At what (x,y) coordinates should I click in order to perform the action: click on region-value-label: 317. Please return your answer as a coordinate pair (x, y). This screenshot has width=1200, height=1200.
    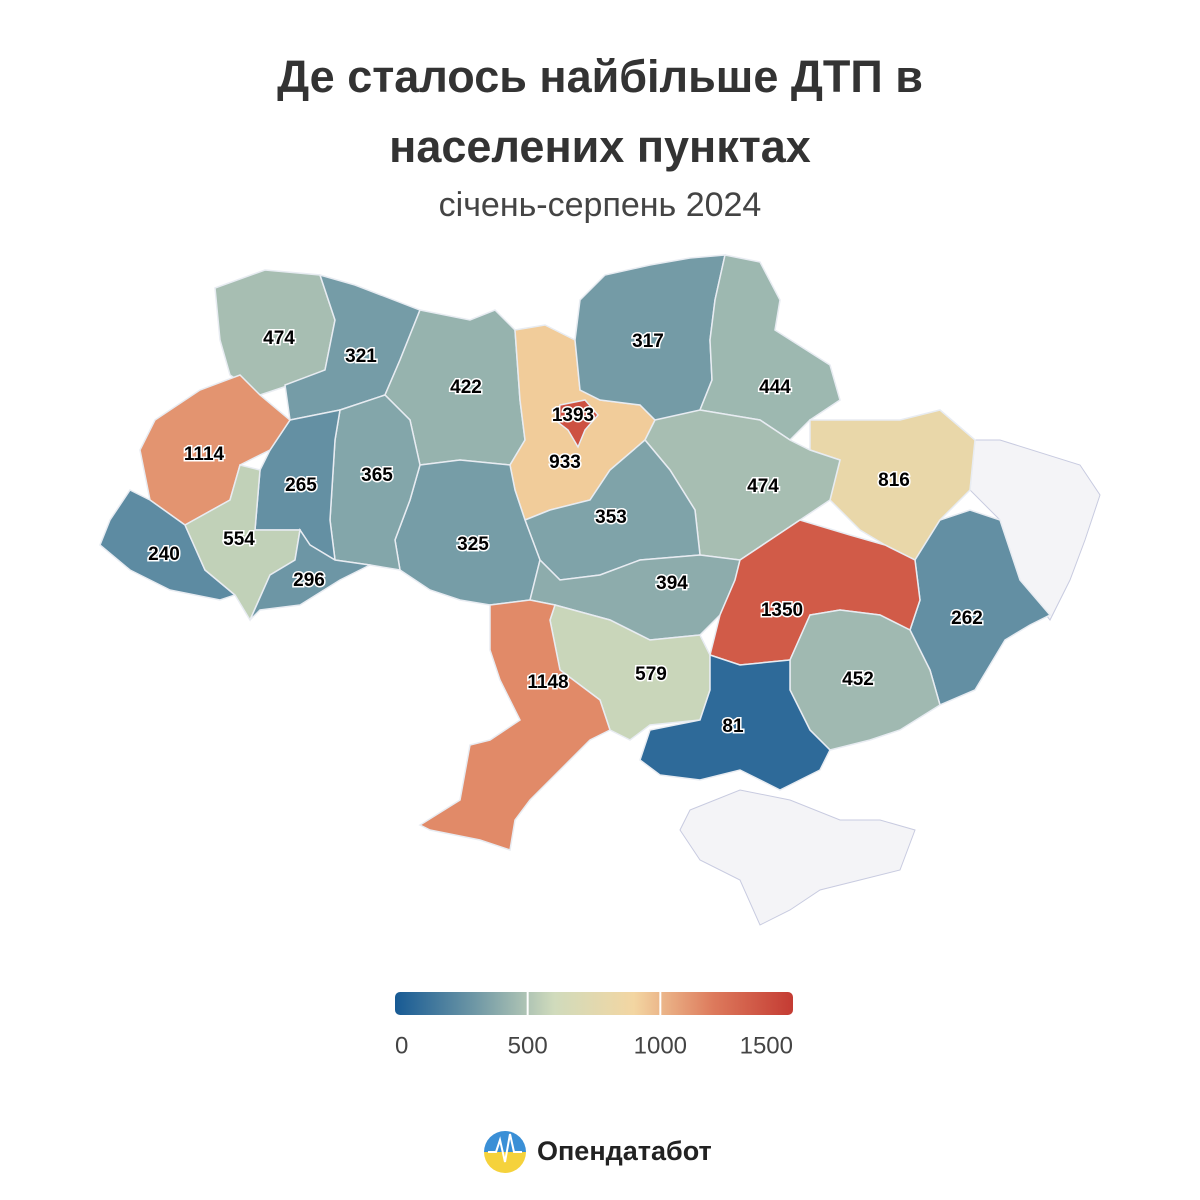
    Looking at the image, I should click on (648, 341).